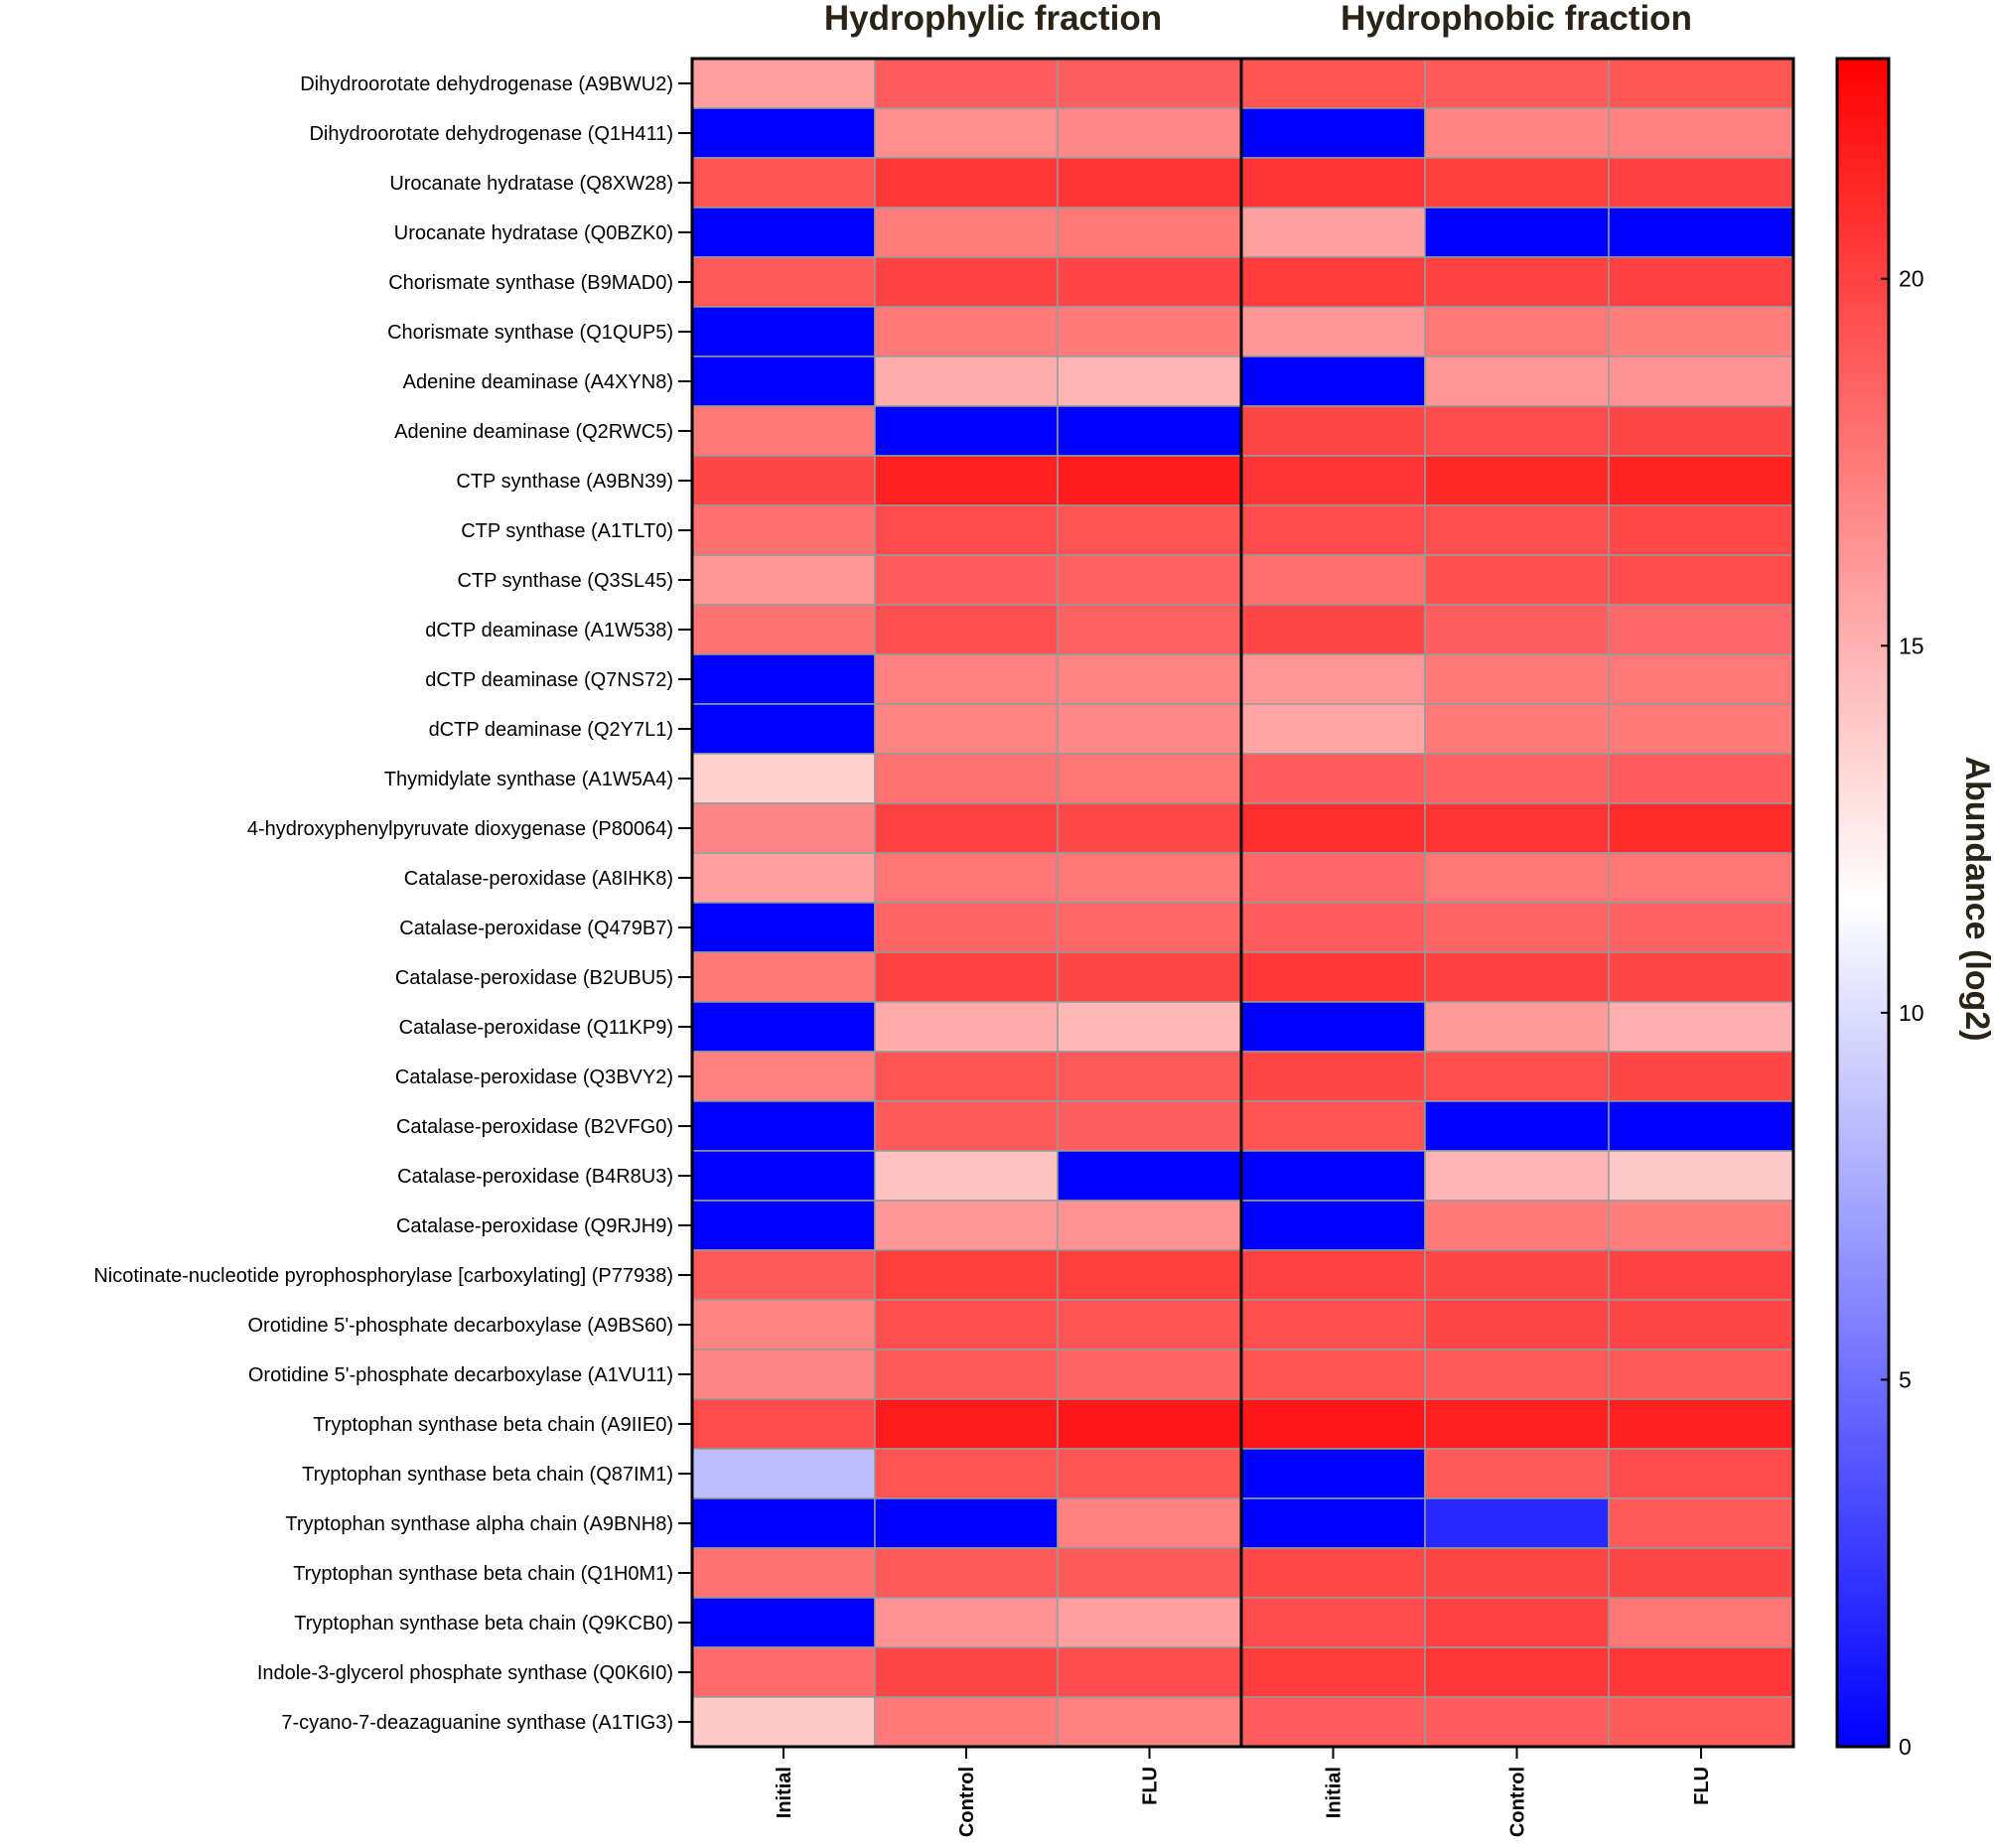 The height and width of the screenshot is (1848, 1994). I want to click on row-label: Catalase-peroxidase (Q479B7), so click(536, 928).